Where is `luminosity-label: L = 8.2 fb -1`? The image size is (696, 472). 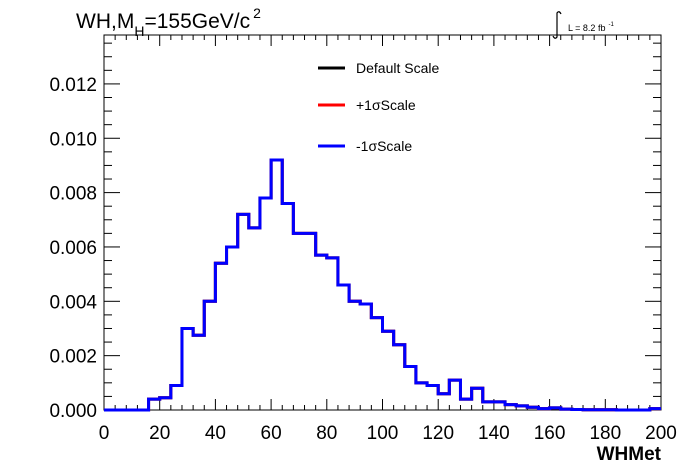 luminosity-label: L = 8.2 fb -1 is located at coordinates (583, 25).